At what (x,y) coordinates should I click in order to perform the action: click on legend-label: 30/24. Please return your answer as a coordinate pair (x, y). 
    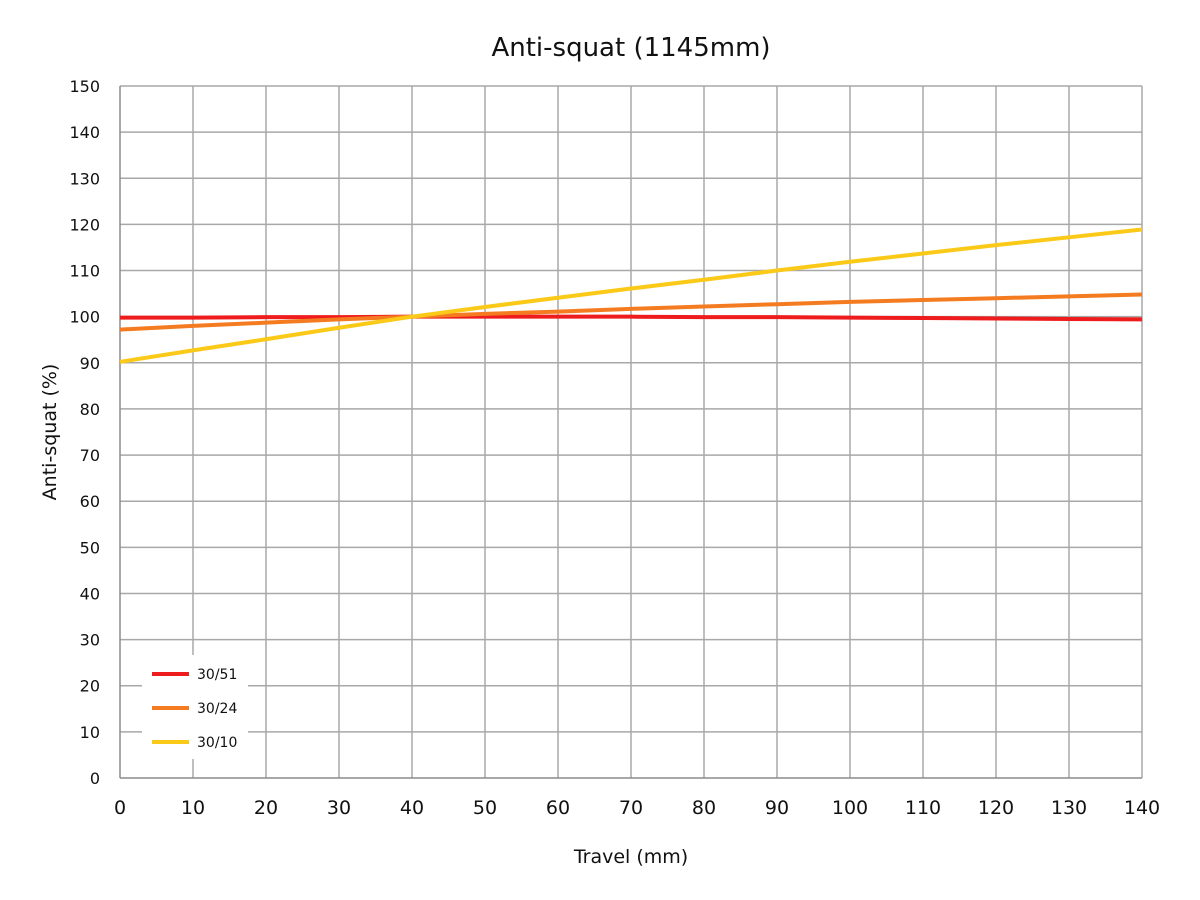
    Looking at the image, I should click on (217, 709).